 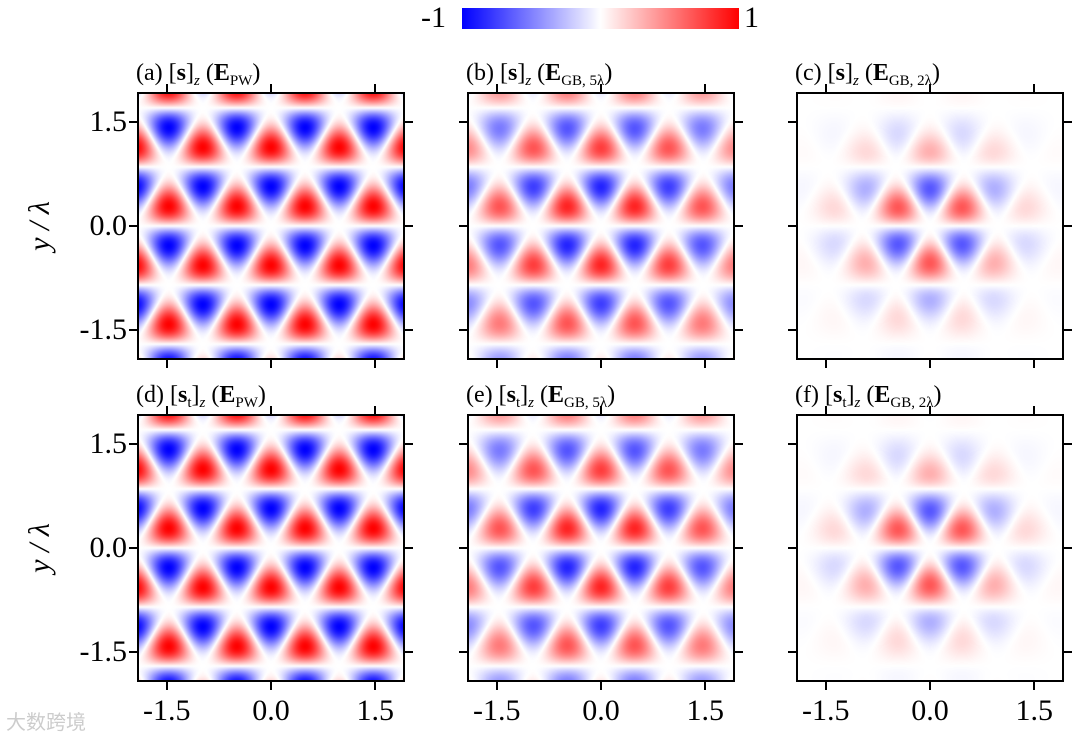 I want to click on xtick-label-f-1: 0.0, so click(x=930, y=710).